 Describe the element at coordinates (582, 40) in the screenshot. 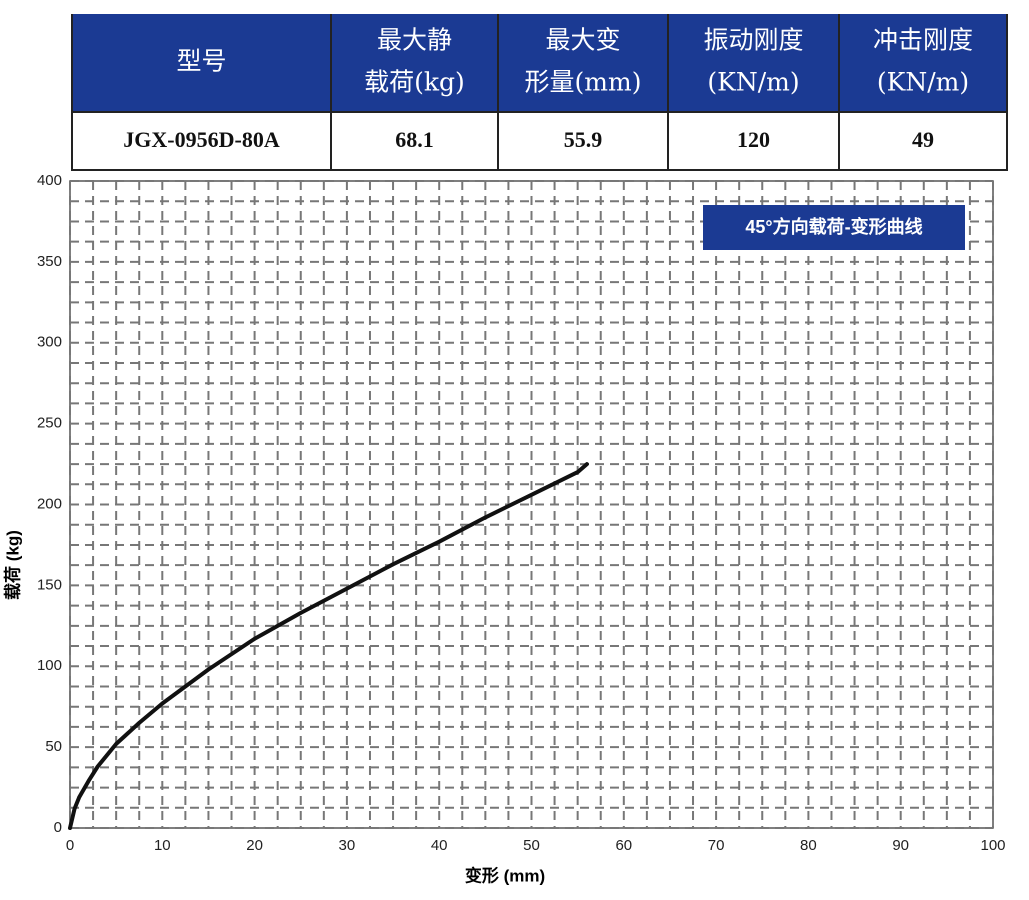

I see `table-header-cell: 最大变` at that location.